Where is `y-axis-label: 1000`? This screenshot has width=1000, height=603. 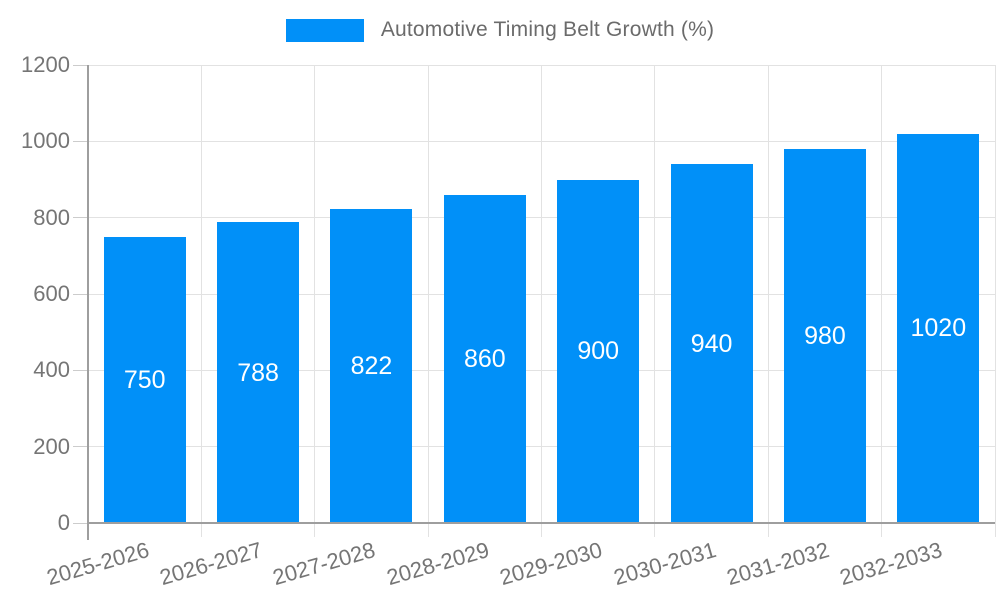 y-axis-label: 1000 is located at coordinates (45, 141).